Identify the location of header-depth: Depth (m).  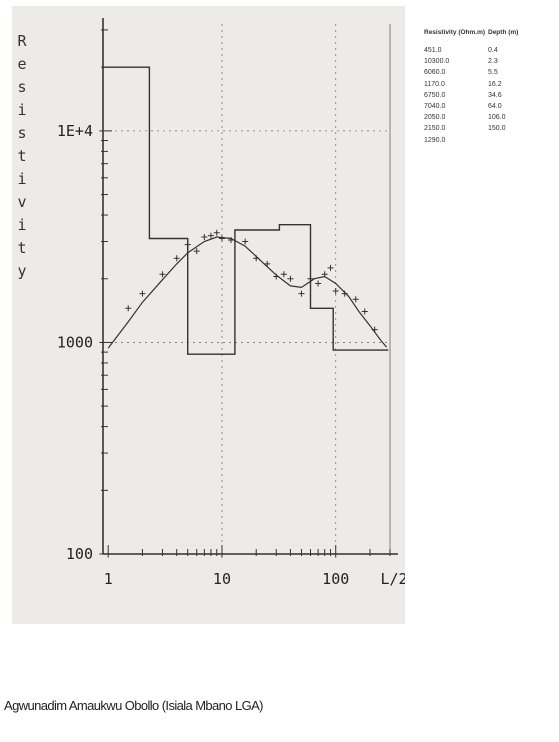
(503, 32).